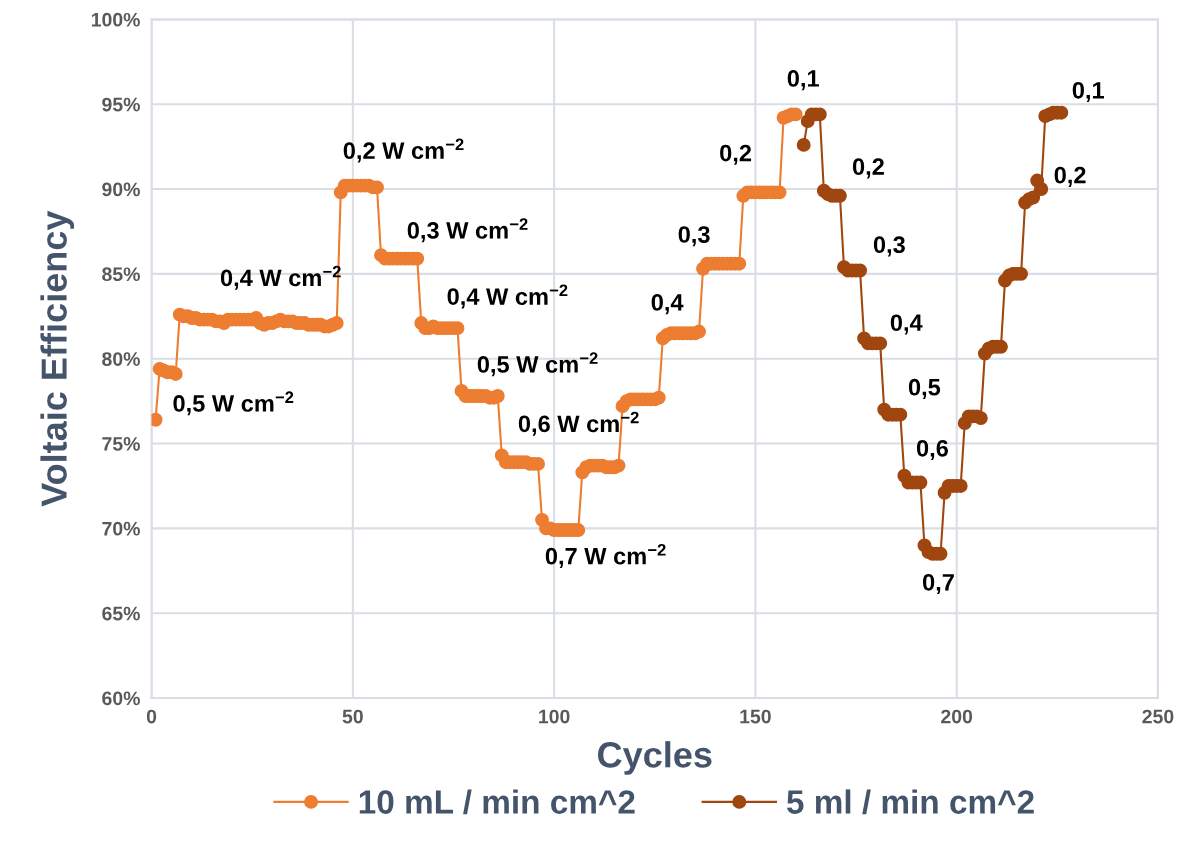  I want to click on annotation: 0,4 W cm$^{−2}$, so click(507, 296).